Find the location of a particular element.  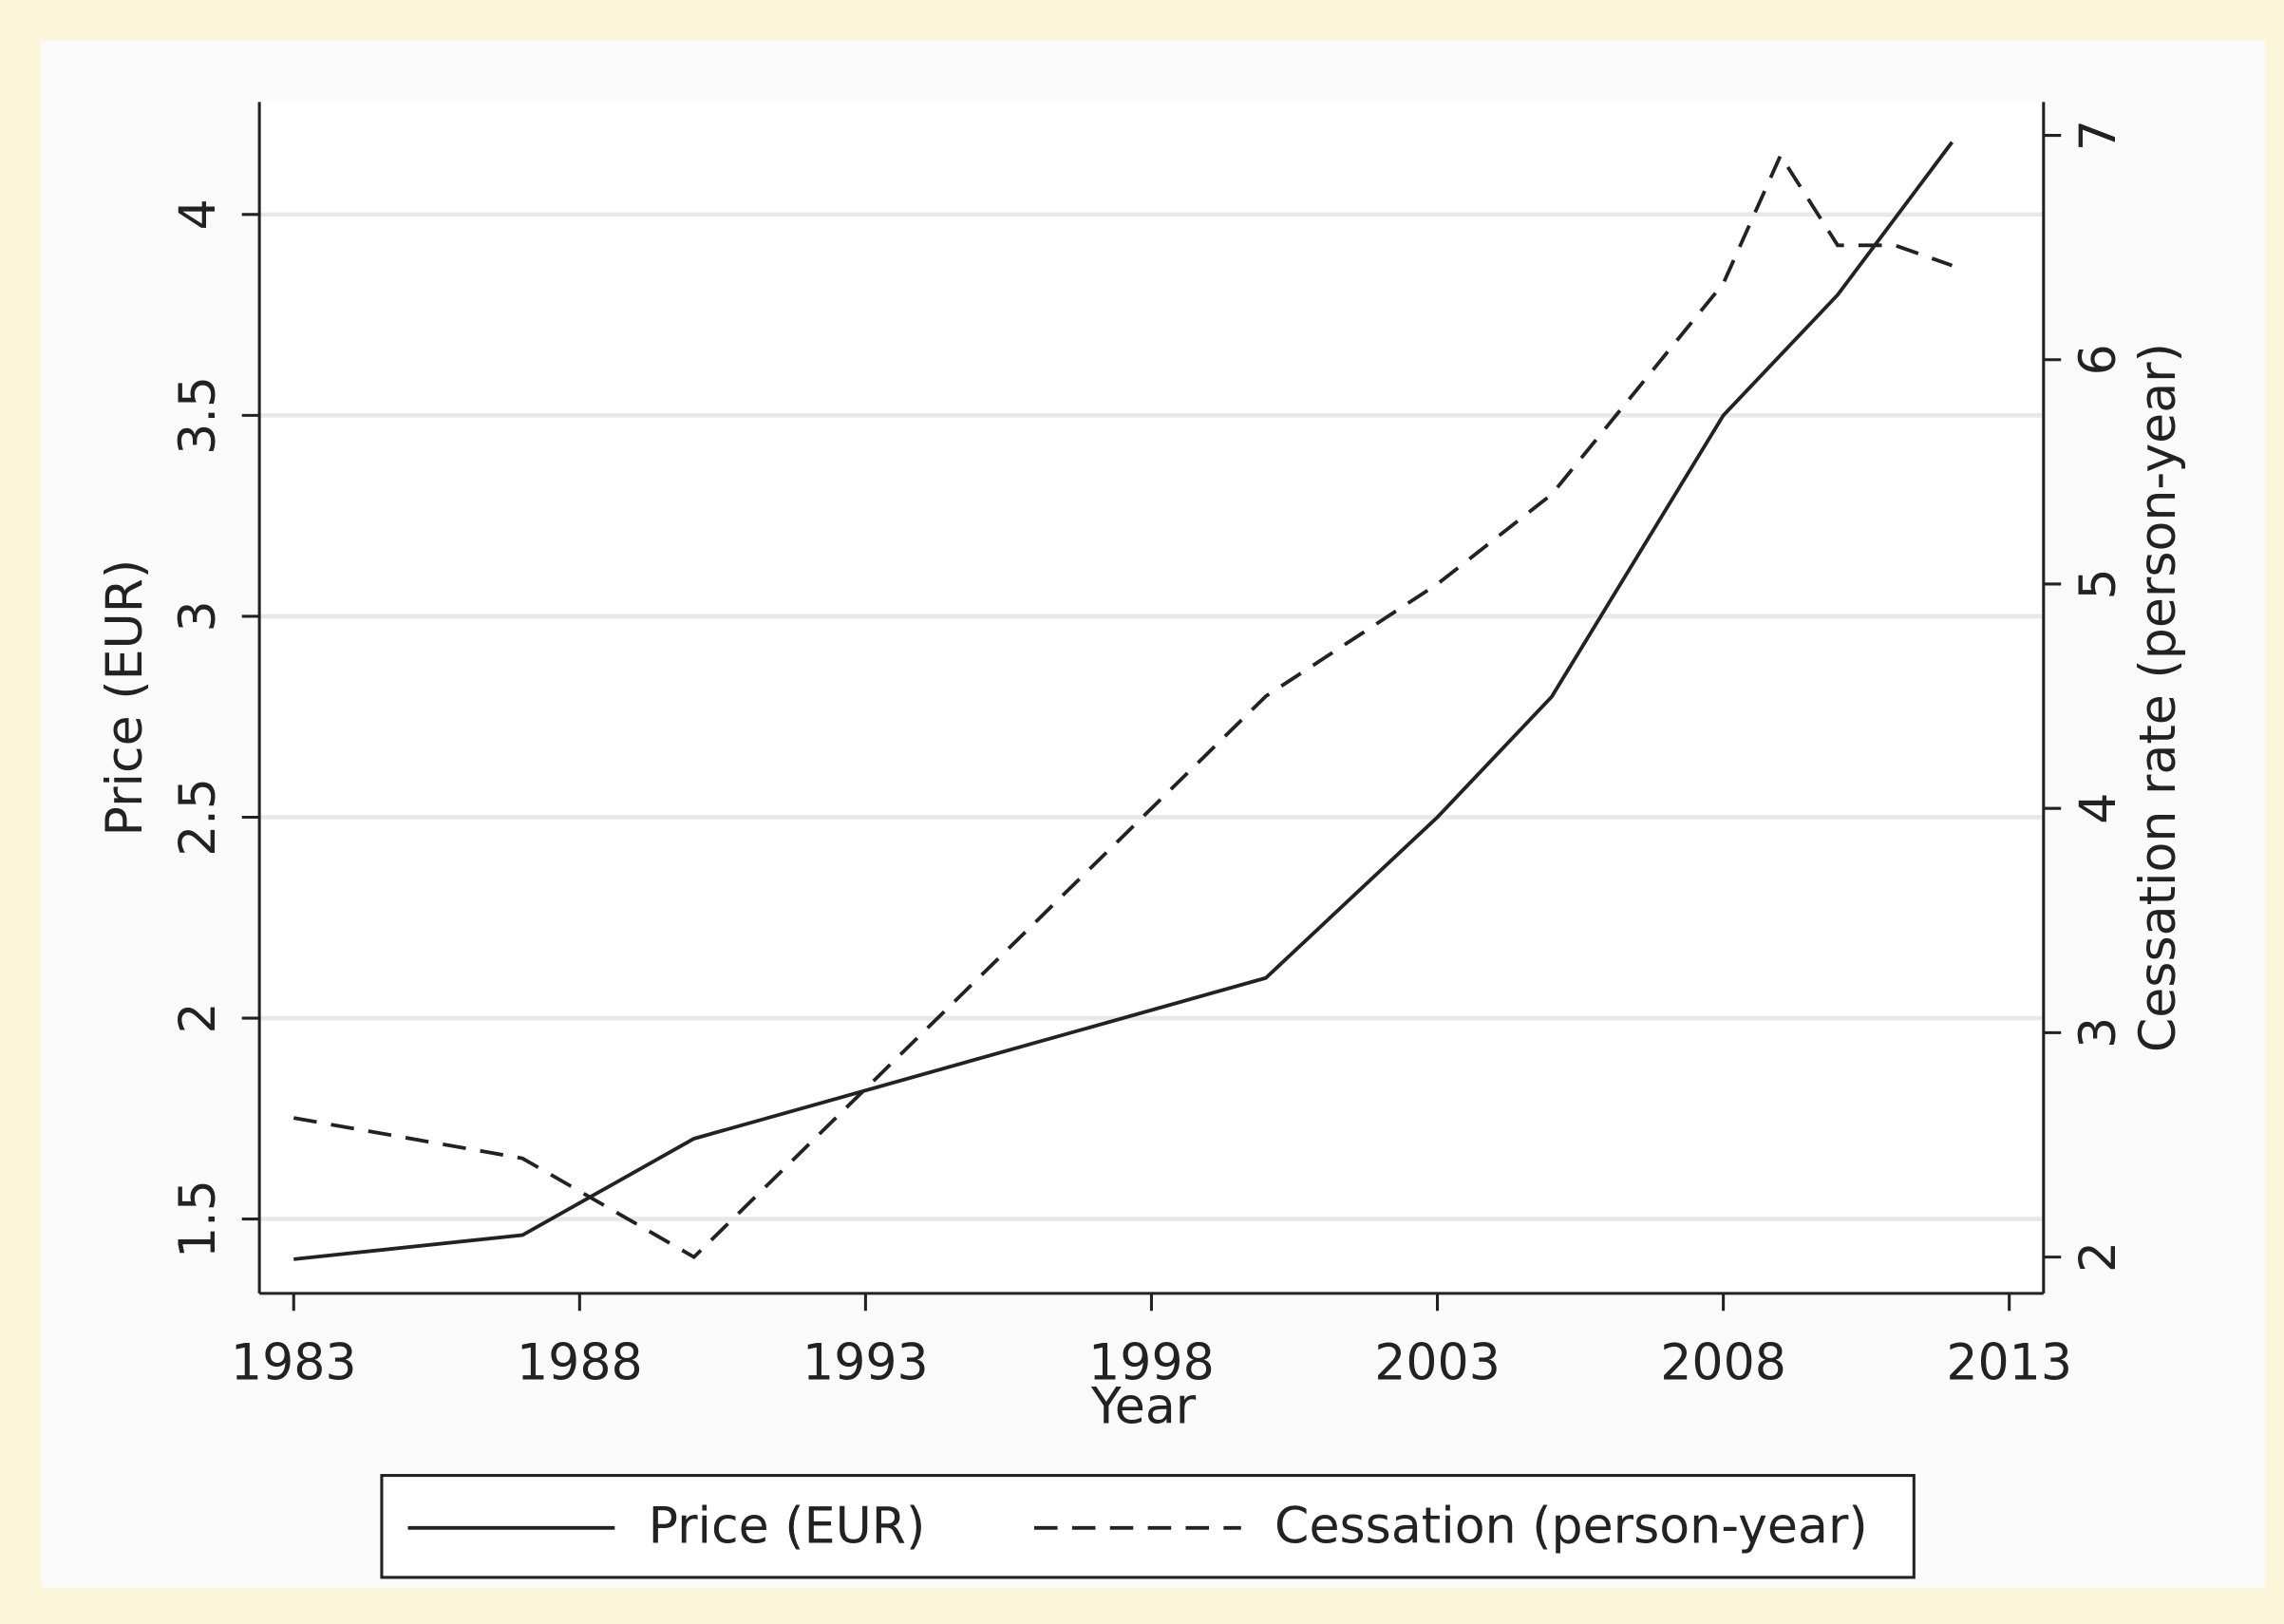

x-tick-label: 2013 is located at coordinates (2009, 1363).